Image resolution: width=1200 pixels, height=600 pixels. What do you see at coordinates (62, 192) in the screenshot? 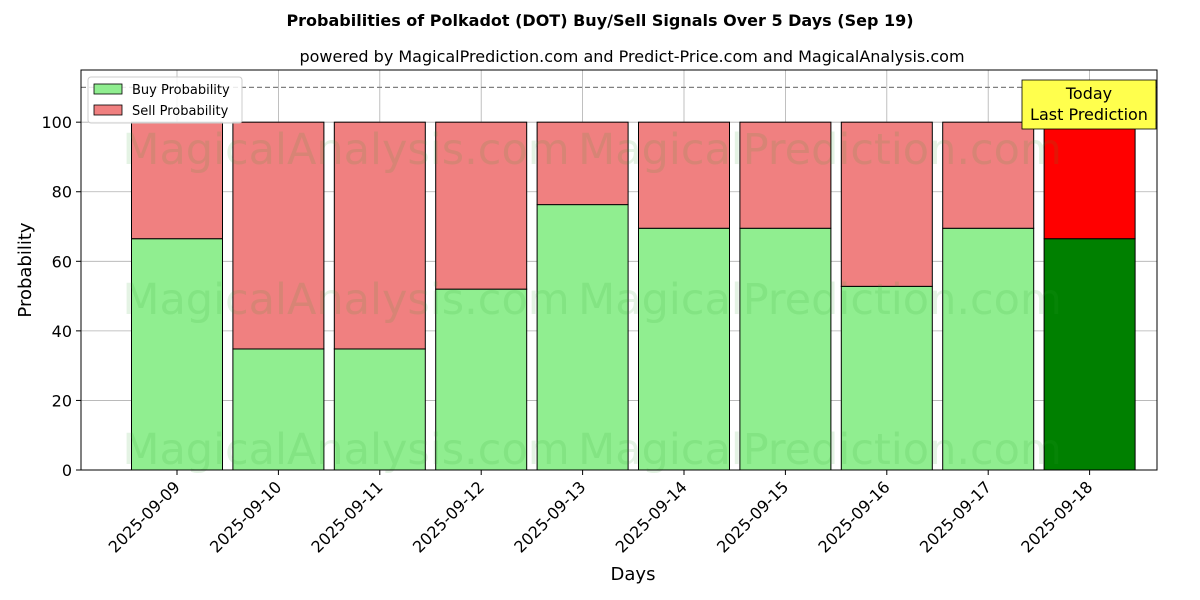
I see `y-tick-label: 80` at bounding box center [62, 192].